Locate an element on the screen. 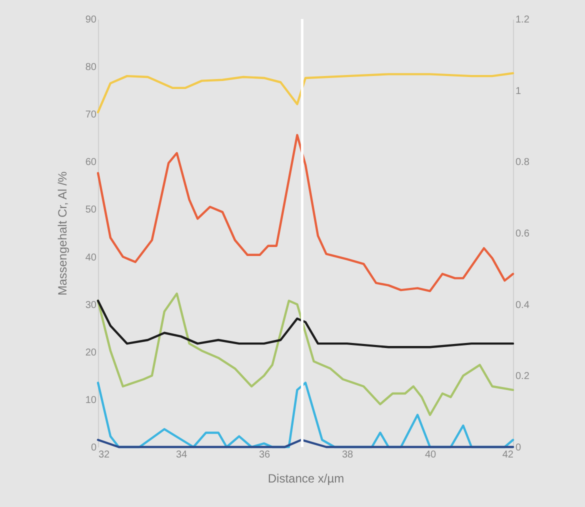 The width and height of the screenshot is (585, 507). x-tick-label: 36 is located at coordinates (264, 455).